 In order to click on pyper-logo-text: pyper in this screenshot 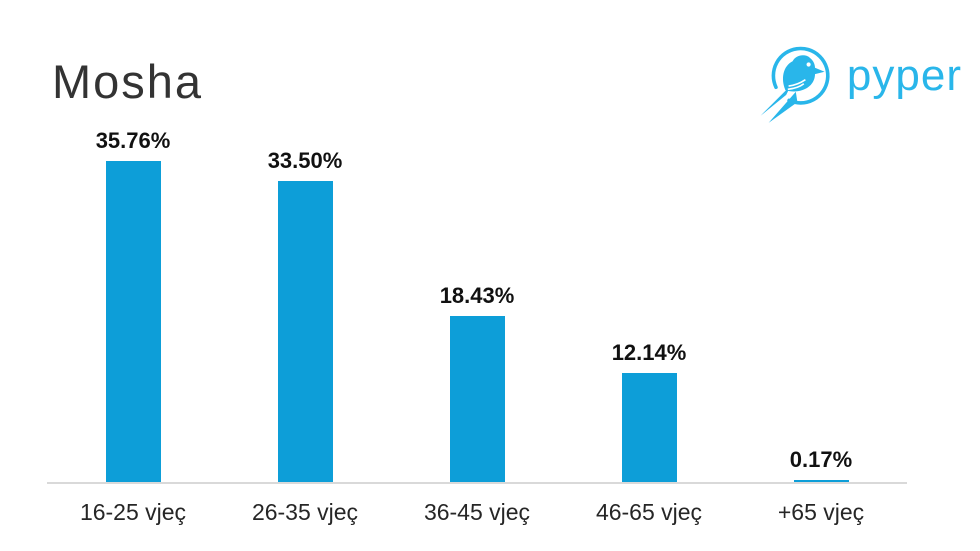, I will do `click(904, 75)`.